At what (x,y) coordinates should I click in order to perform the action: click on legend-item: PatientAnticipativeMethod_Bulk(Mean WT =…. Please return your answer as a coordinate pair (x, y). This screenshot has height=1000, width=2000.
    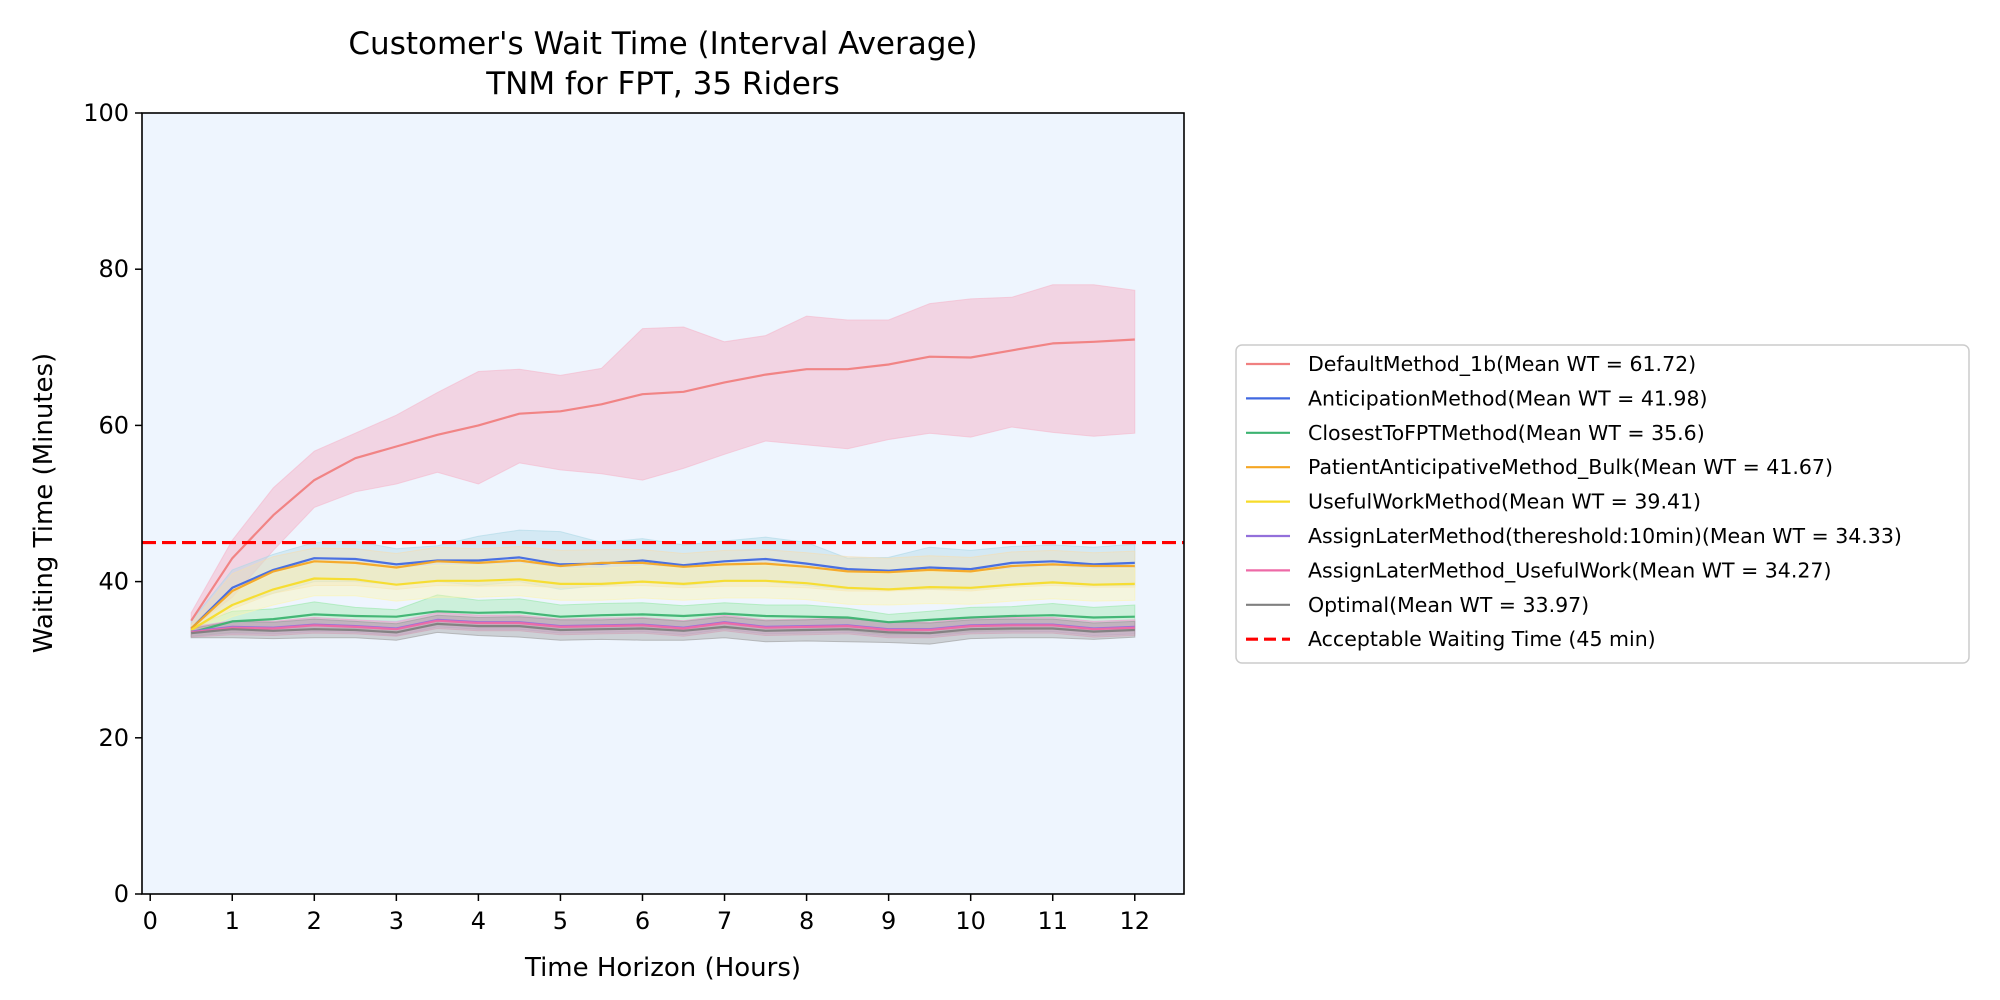
    Looking at the image, I should click on (1539, 467).